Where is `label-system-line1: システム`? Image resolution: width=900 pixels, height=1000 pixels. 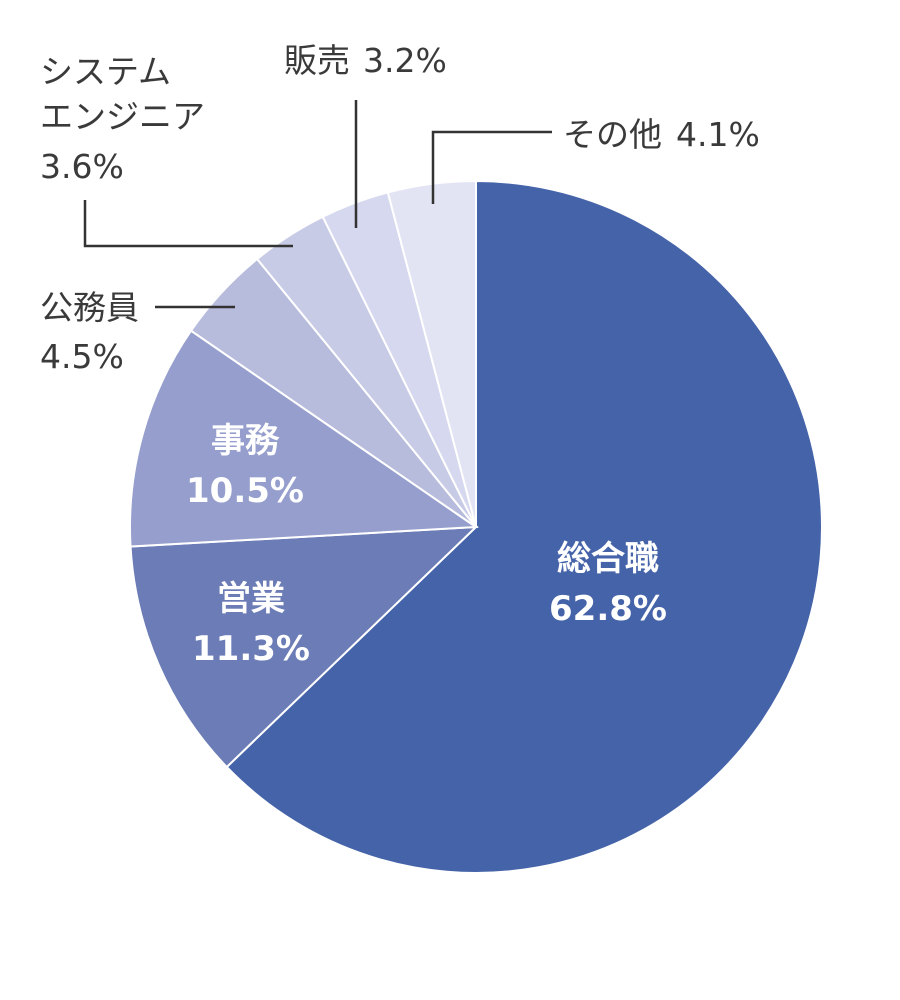 label-system-line1: システム is located at coordinates (105, 71).